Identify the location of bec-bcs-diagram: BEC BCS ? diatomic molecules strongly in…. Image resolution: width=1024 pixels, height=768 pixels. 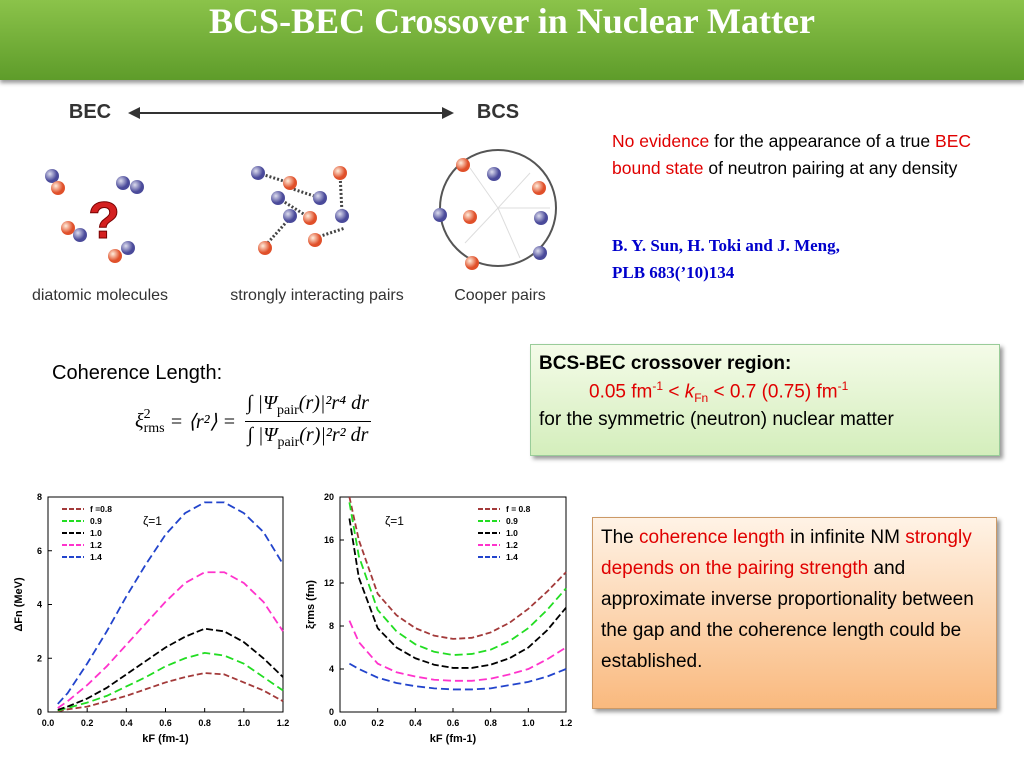
(294, 202).